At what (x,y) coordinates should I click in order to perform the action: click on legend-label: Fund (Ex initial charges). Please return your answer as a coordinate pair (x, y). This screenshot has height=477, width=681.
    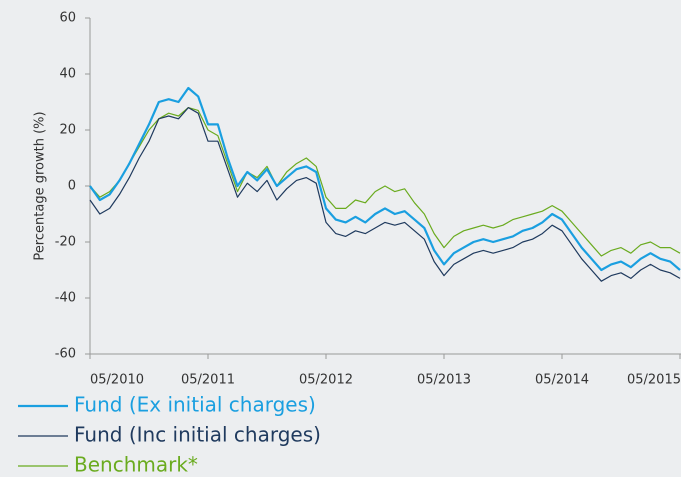
    Looking at the image, I should click on (195, 405).